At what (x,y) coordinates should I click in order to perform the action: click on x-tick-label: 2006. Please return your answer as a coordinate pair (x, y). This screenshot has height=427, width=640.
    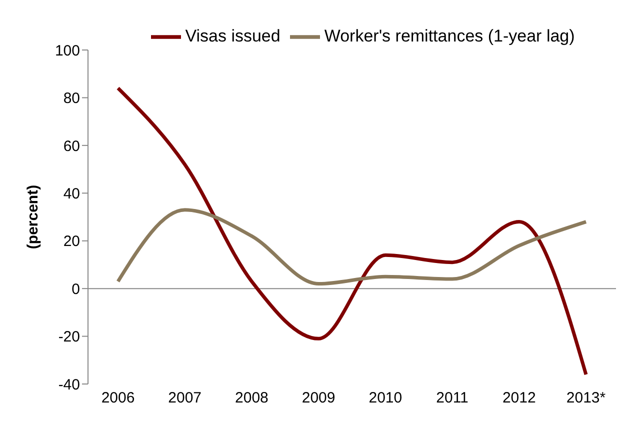
    Looking at the image, I should click on (118, 398).